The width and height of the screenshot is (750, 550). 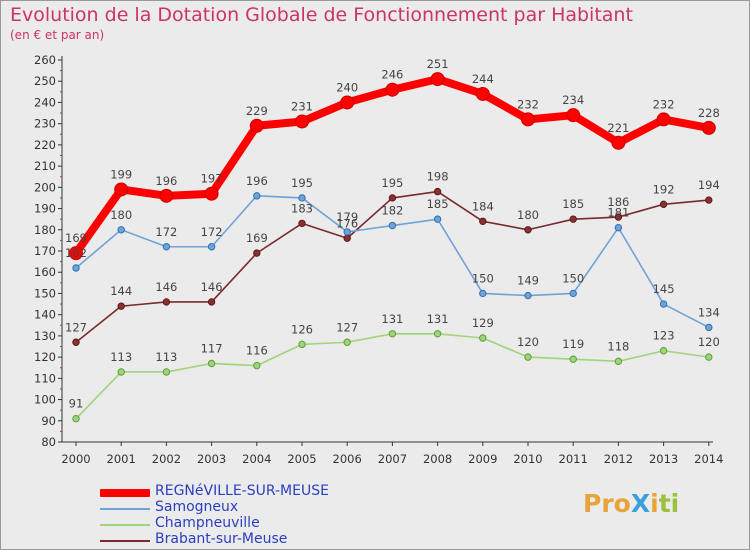 I want to click on legend-label-regneville: REGNéVILLE-SUR-MEUSE, so click(x=242, y=491).